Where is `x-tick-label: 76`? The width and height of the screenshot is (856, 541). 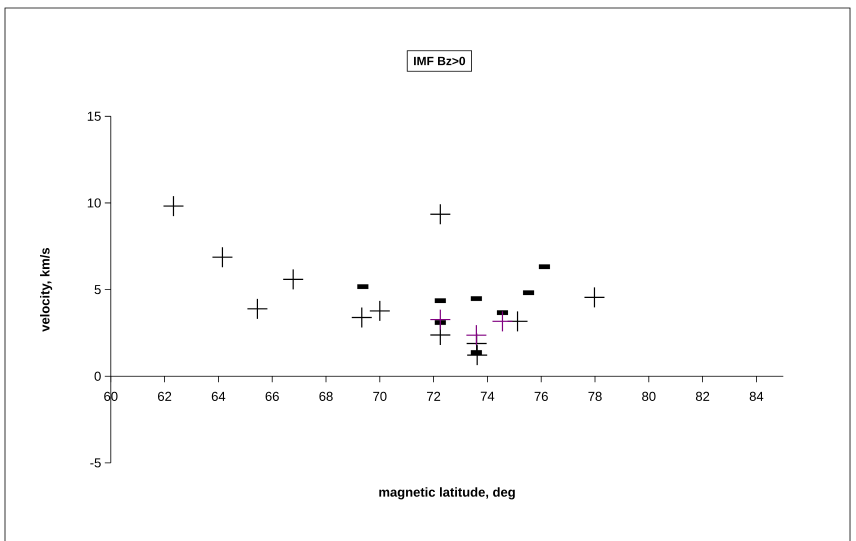 x-tick-label: 76 is located at coordinates (541, 396).